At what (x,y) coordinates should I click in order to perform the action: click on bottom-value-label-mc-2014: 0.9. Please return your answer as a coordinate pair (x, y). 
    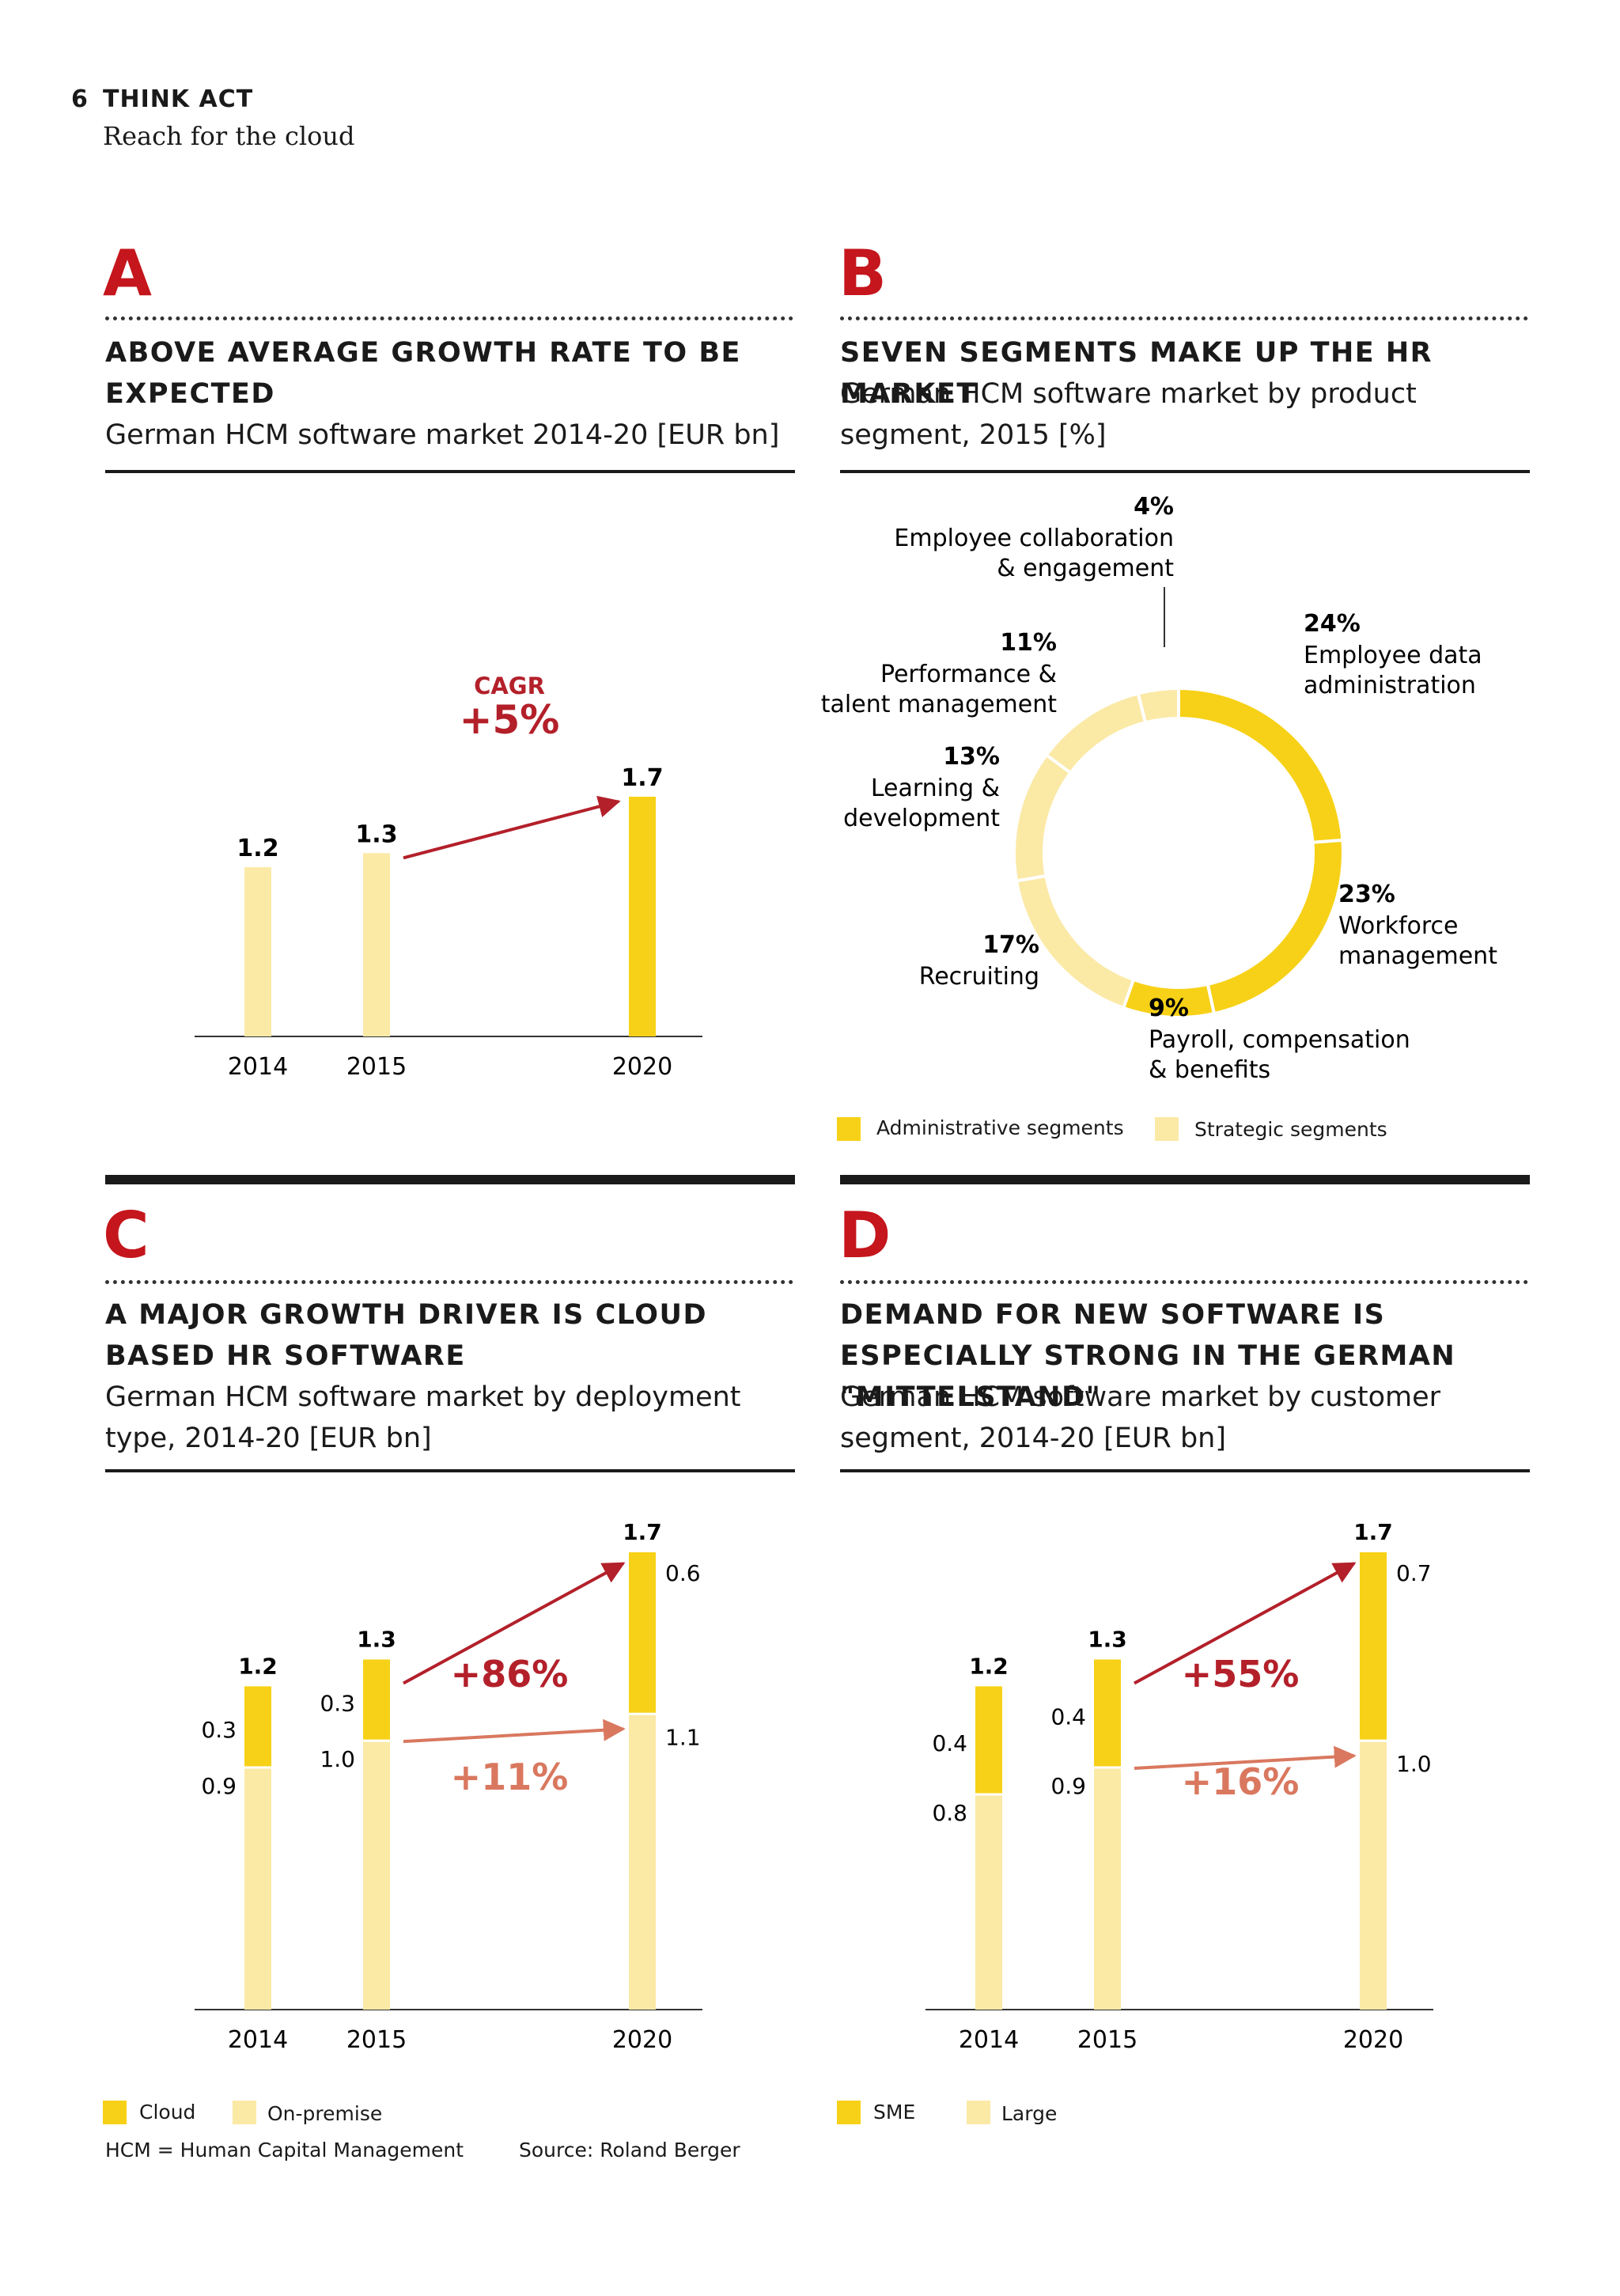
    Looking at the image, I should click on (219, 1786).